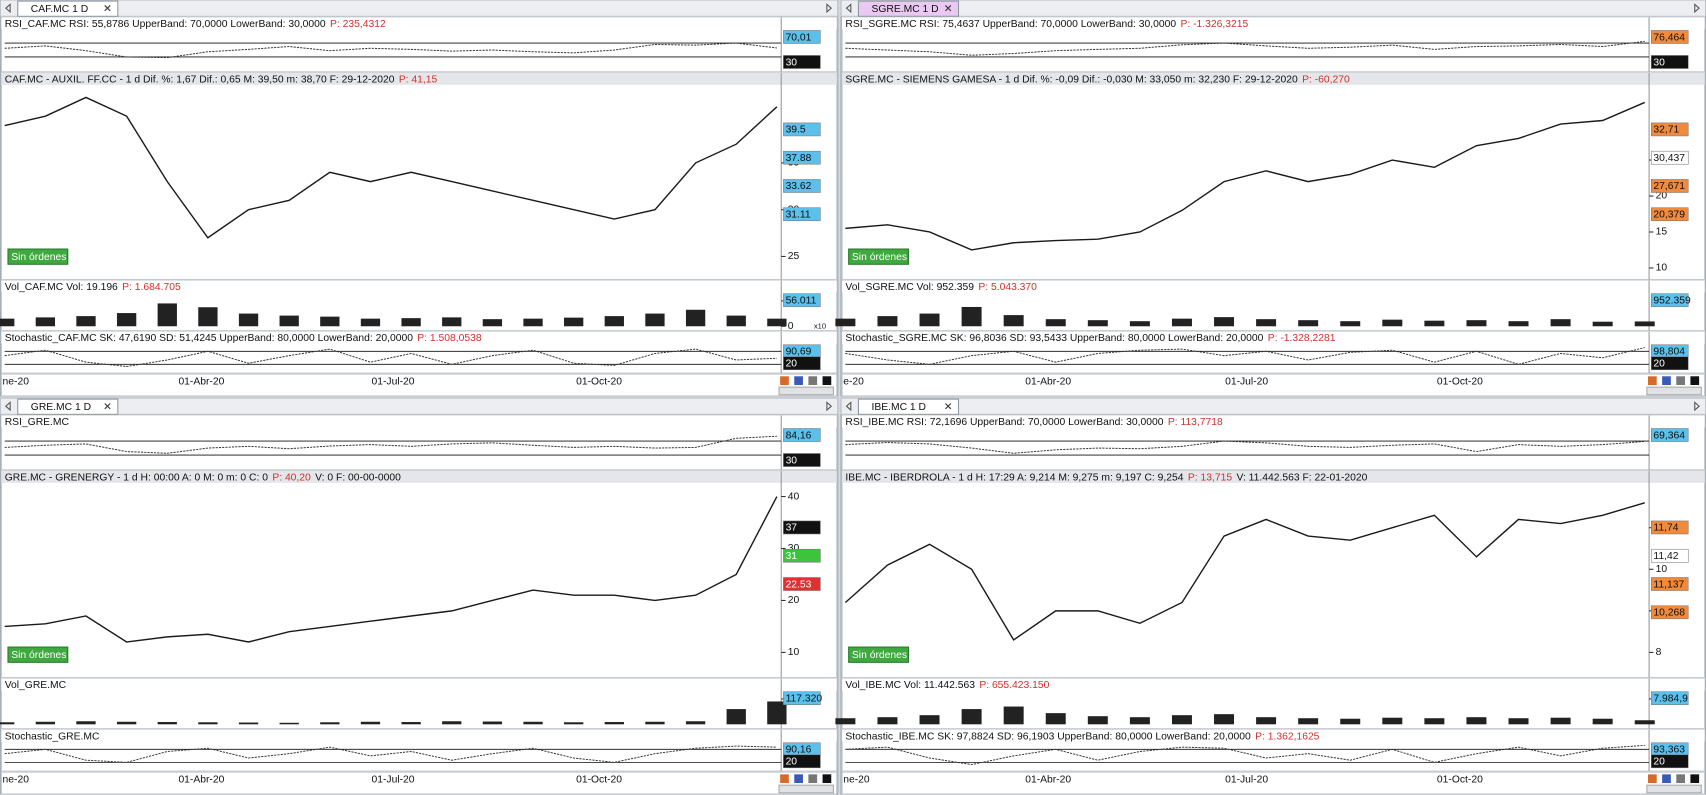  I want to click on value-badge-label: 22.53, so click(799, 584).